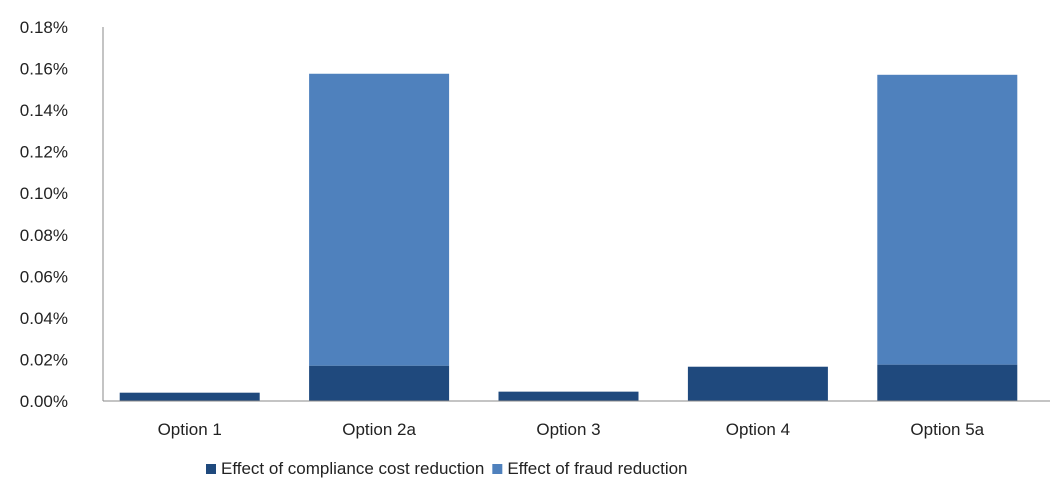 The image size is (1050, 487). Describe the element at coordinates (352, 468) in the screenshot. I see `legend-label: Effect of compliance cost reduction` at that location.